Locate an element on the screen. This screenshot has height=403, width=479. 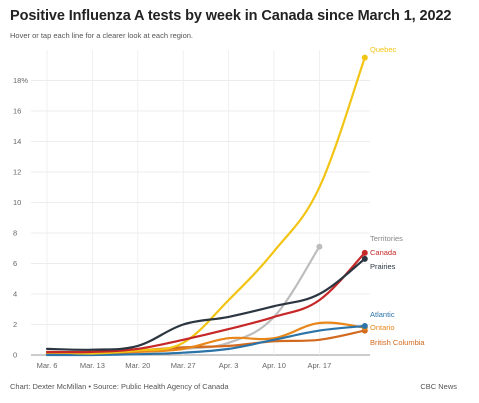
series-label-prairies: Prairies is located at coordinates (383, 266).